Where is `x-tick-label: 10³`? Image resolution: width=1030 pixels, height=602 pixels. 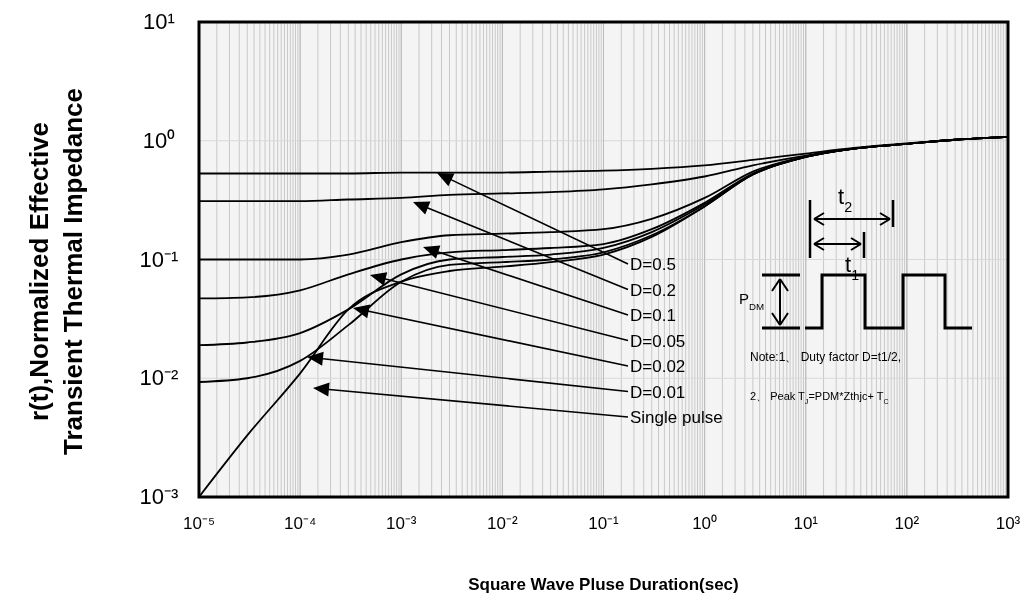
x-tick-label: 10³ is located at coordinates (1008, 523).